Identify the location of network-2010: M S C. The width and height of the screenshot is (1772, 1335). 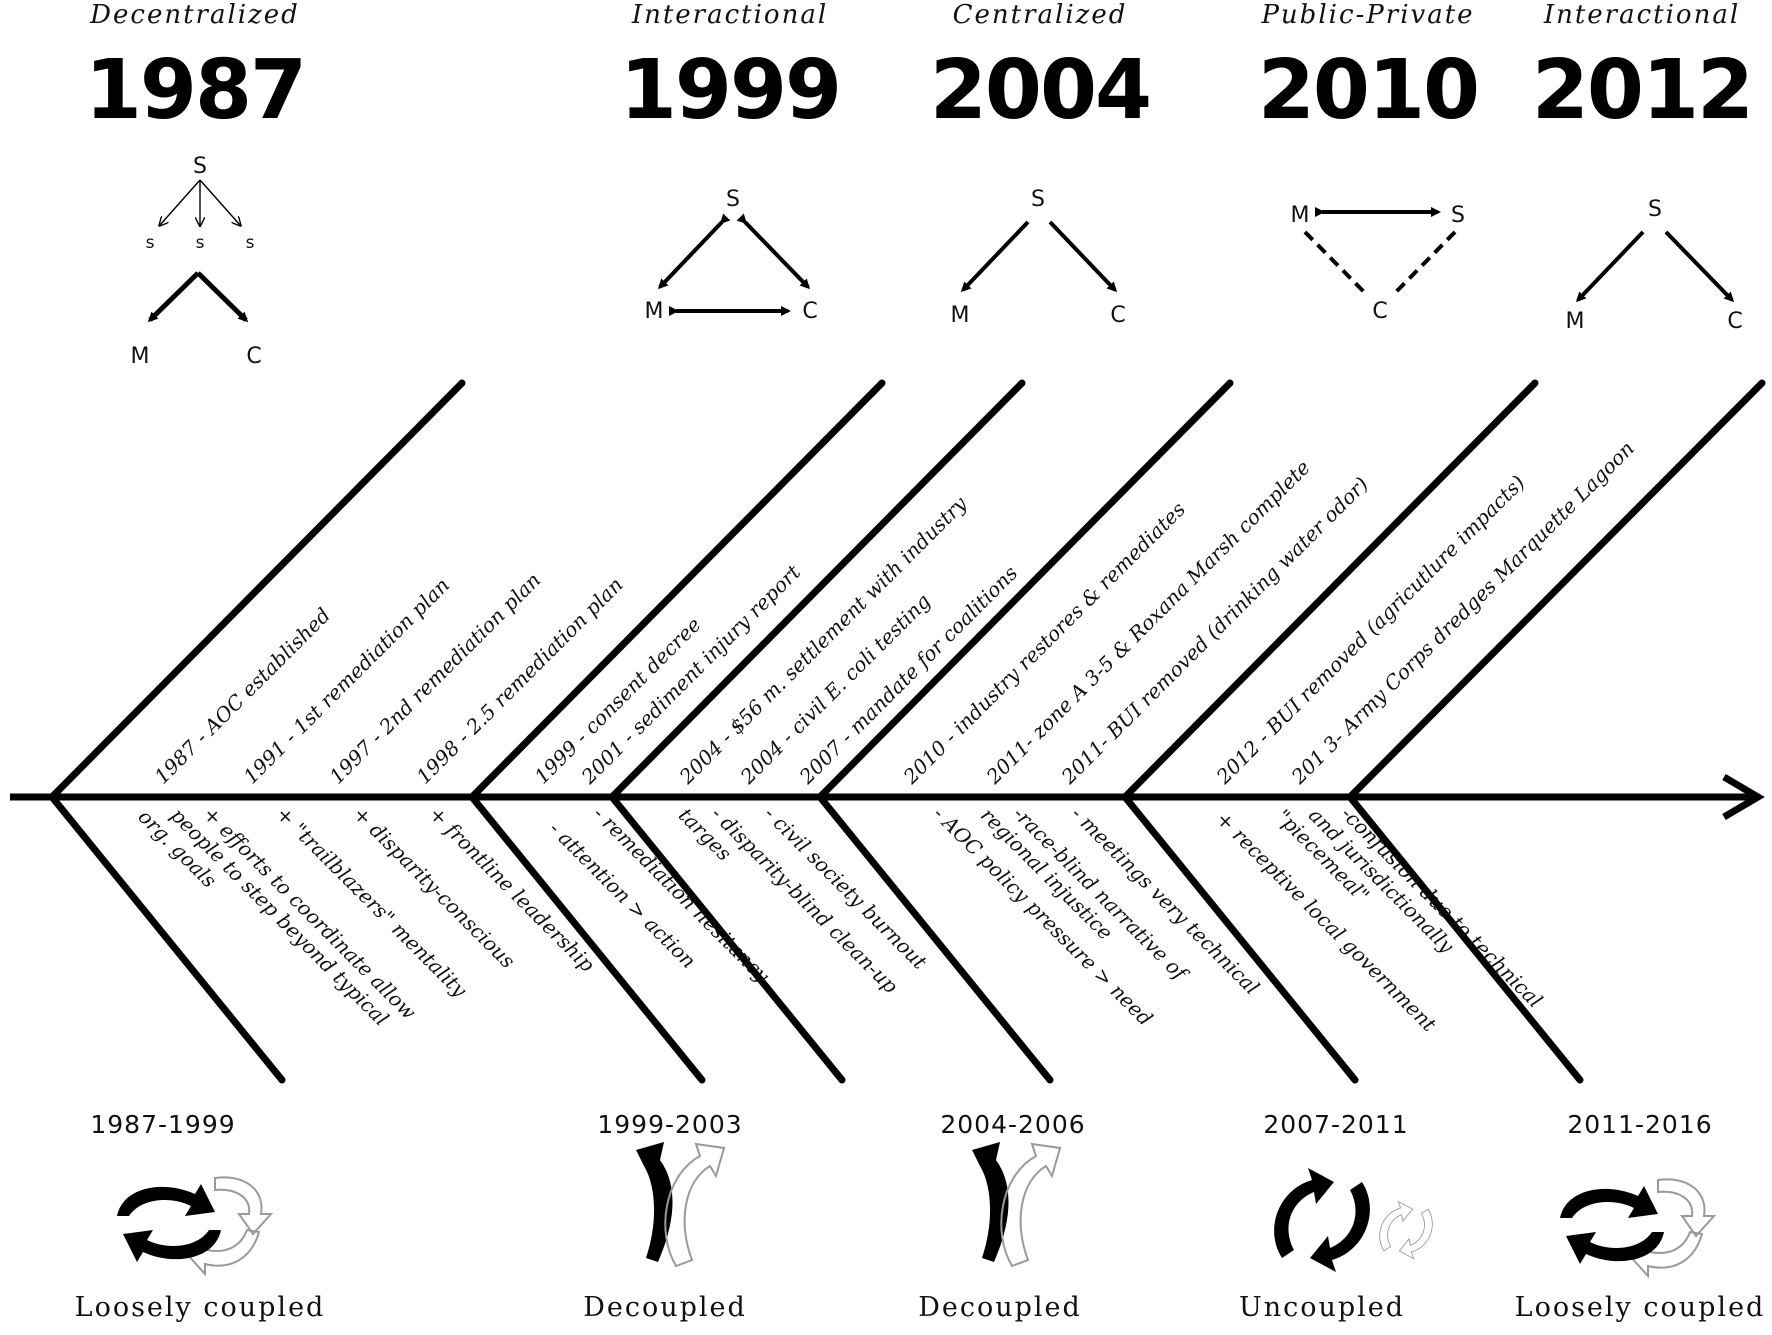
(1378, 263).